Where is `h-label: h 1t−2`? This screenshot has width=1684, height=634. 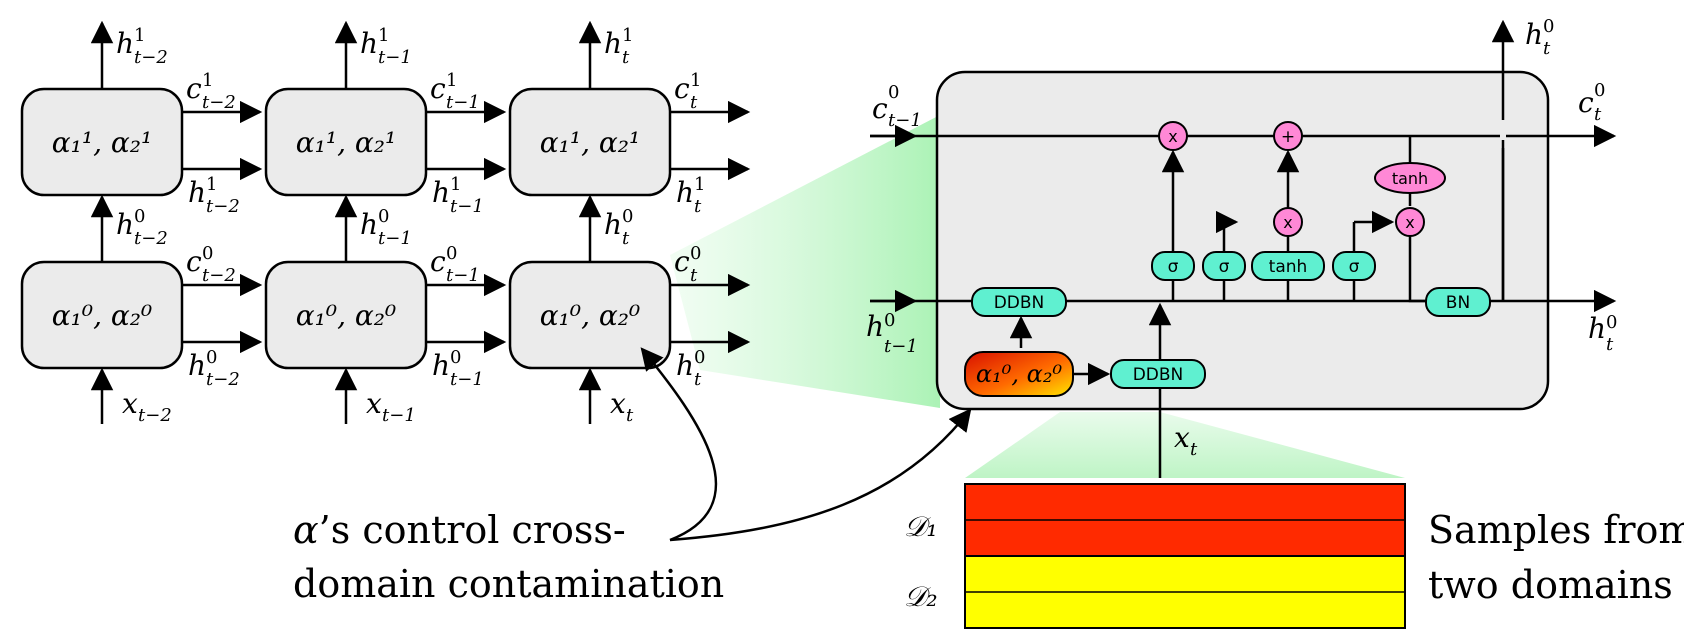
h-label: h 1t−2 is located at coordinates (214, 195).